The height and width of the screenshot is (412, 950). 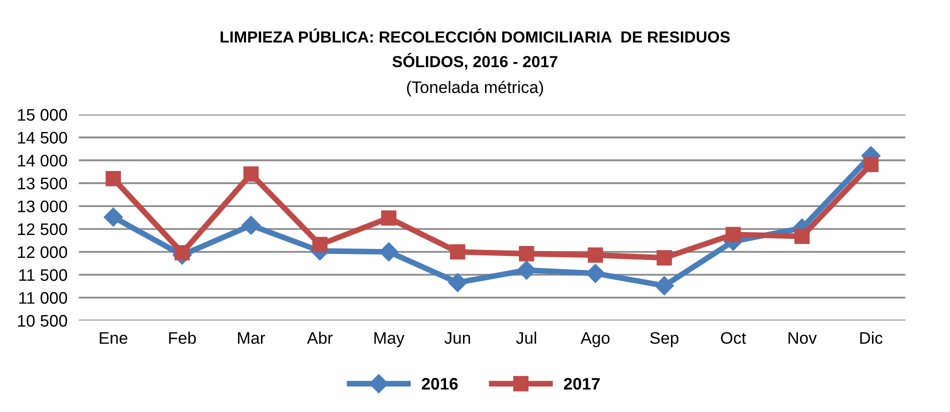 I want to click on x-tick-label: Mar, so click(x=252, y=338).